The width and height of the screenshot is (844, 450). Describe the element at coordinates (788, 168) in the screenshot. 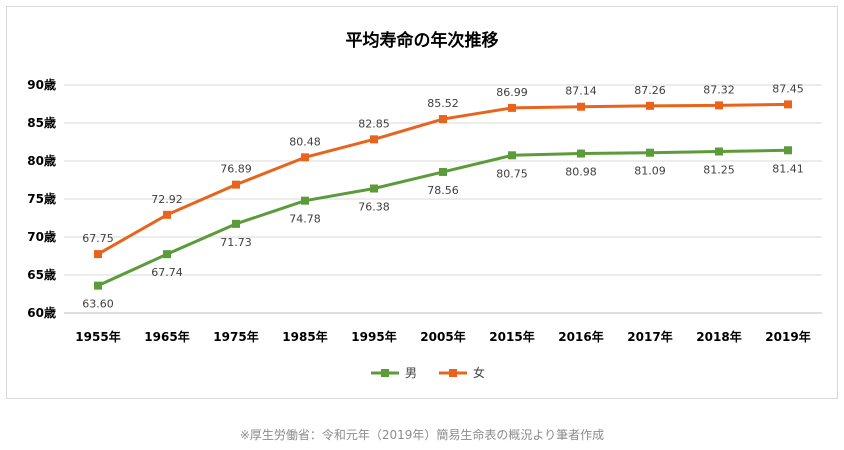

I see `data-label: 81.41` at that location.